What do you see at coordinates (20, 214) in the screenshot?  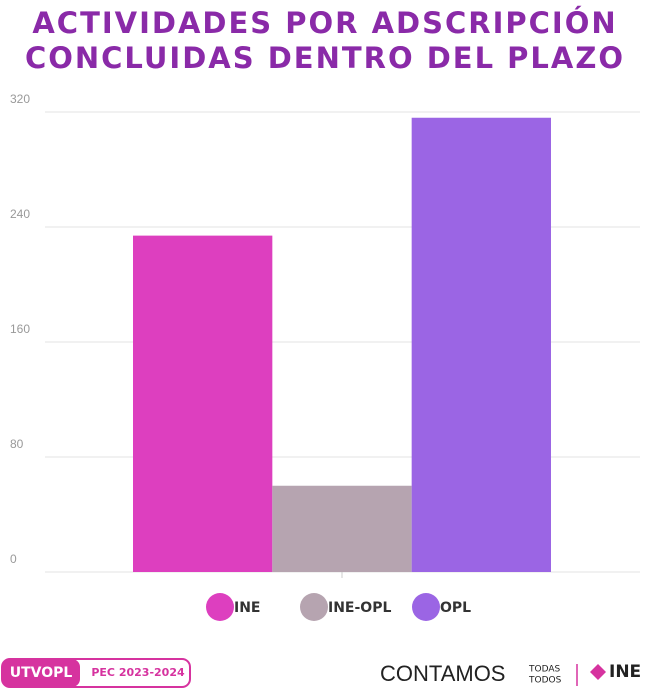 I see `y-tick-label: 240` at bounding box center [20, 214].